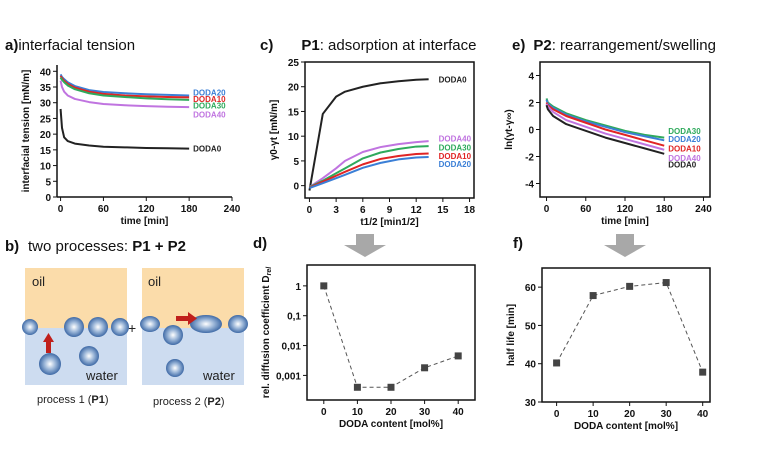  I want to click on panel-letter: c), so click(266, 45).